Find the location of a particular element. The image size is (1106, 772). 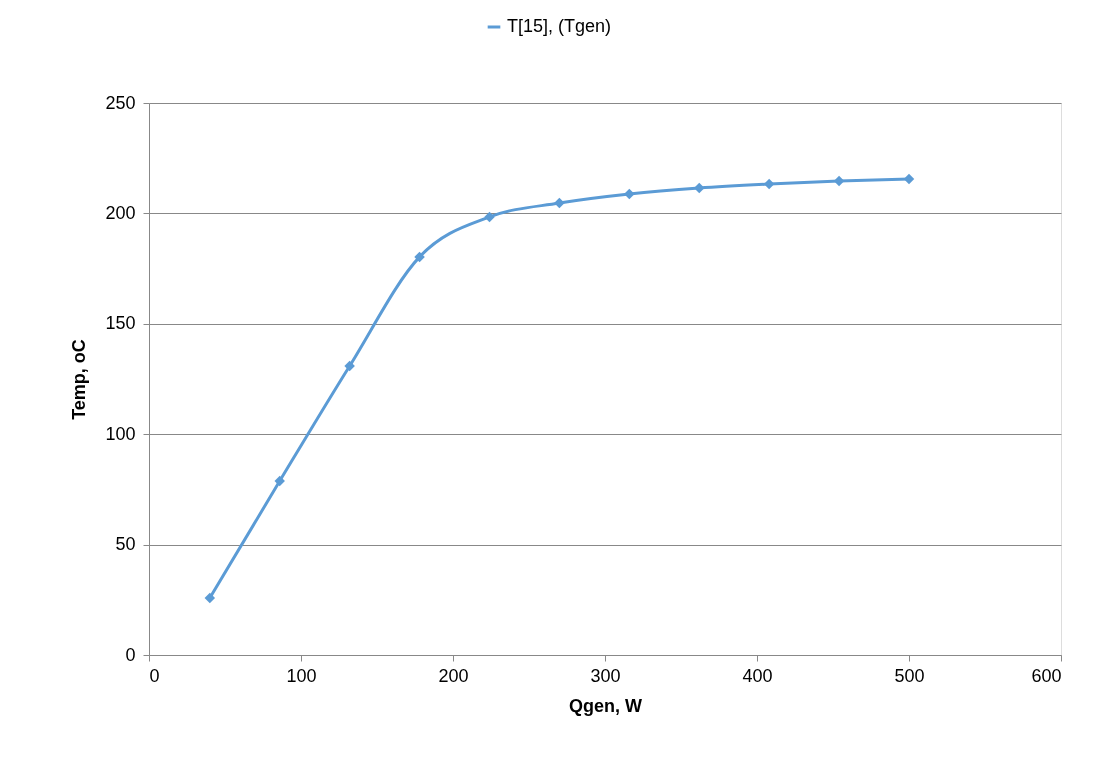

x-tick-label: 600 is located at coordinates (1046, 675).